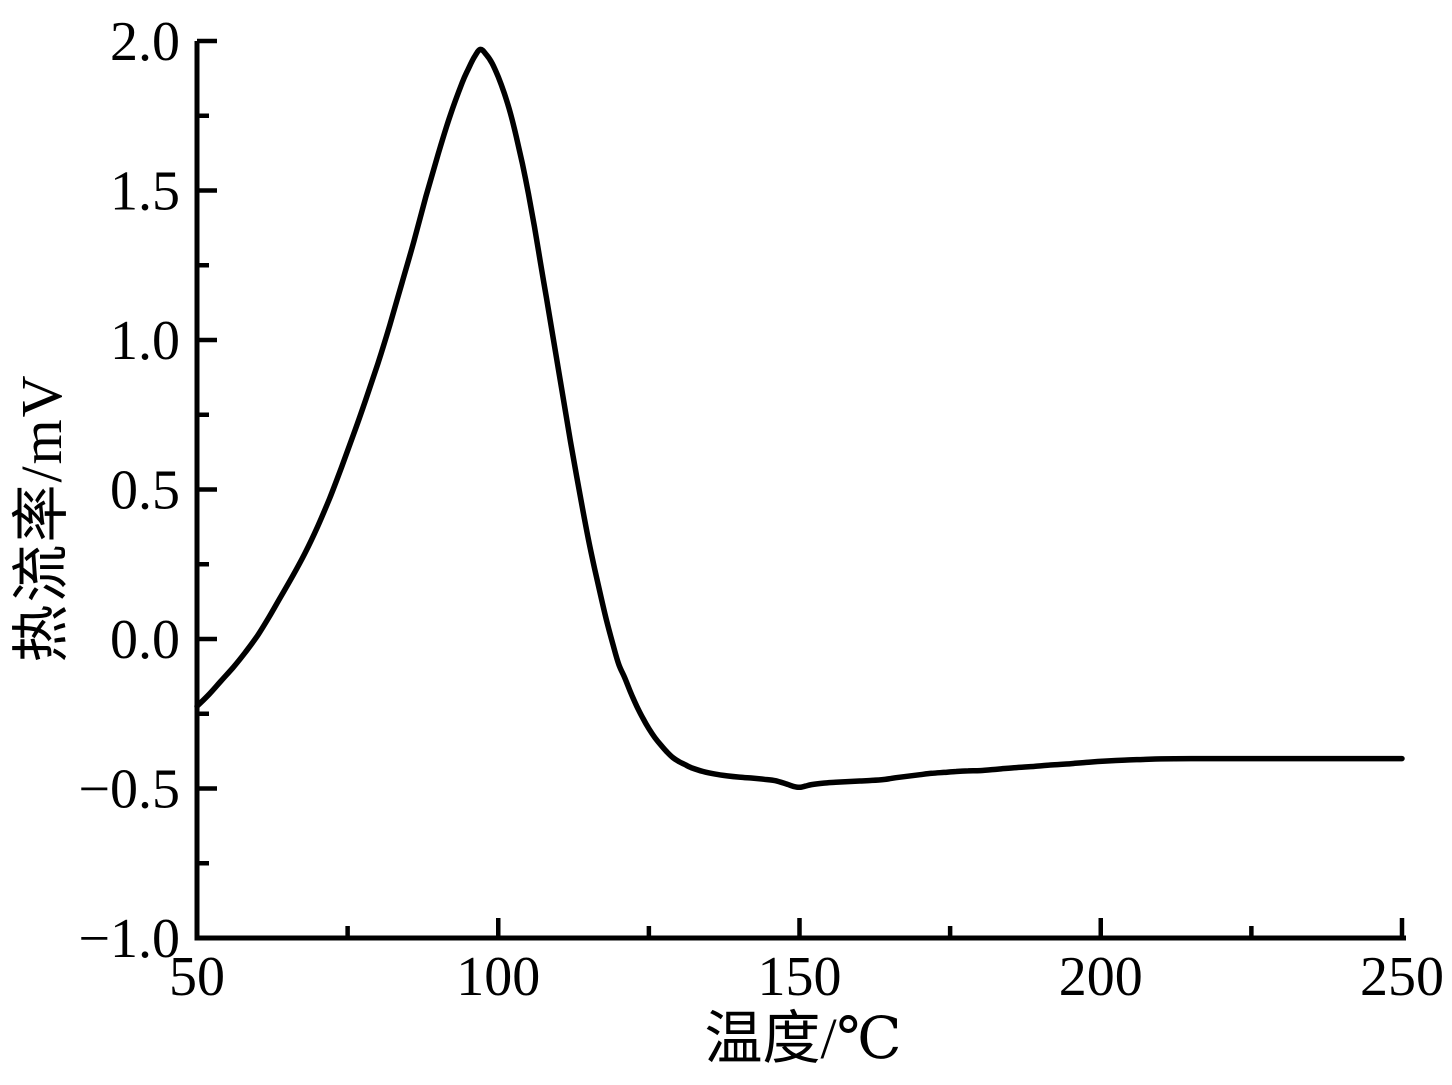 This screenshot has width=1452, height=1085. Describe the element at coordinates (145, 341) in the screenshot. I see `y-tick-label: 1.0` at that location.